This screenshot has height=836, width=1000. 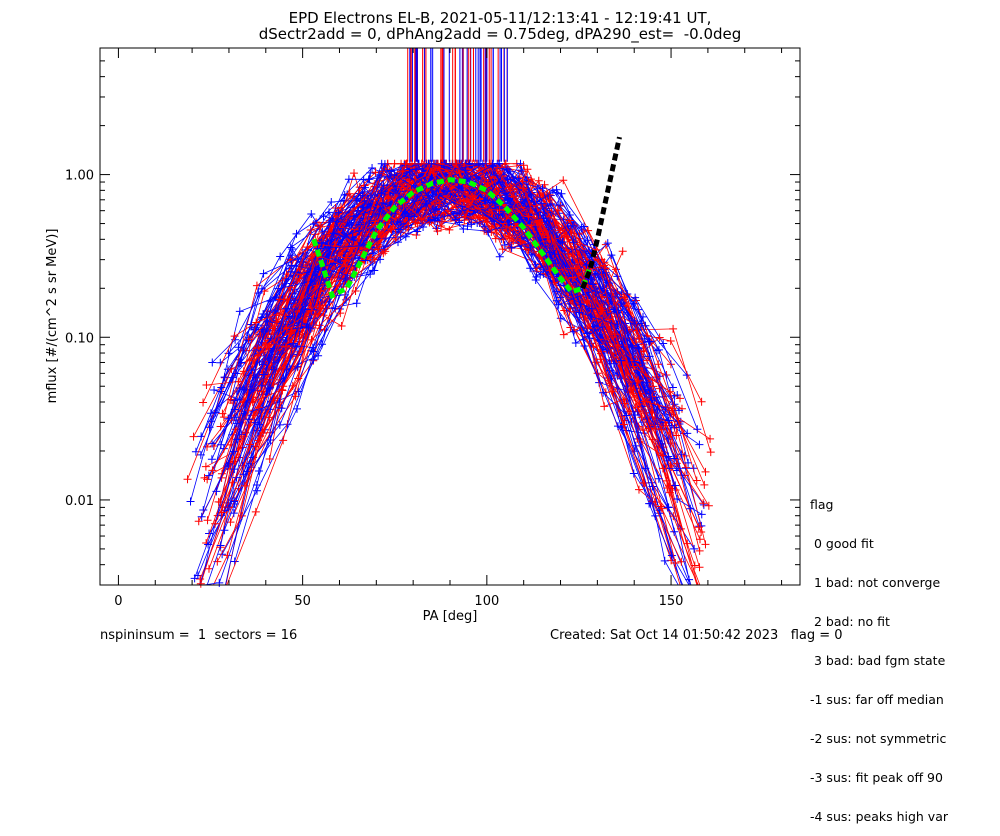 What do you see at coordinates (876, 777) in the screenshot?
I see `legend-item: -3 sus: fit peak off 90` at bounding box center [876, 777].